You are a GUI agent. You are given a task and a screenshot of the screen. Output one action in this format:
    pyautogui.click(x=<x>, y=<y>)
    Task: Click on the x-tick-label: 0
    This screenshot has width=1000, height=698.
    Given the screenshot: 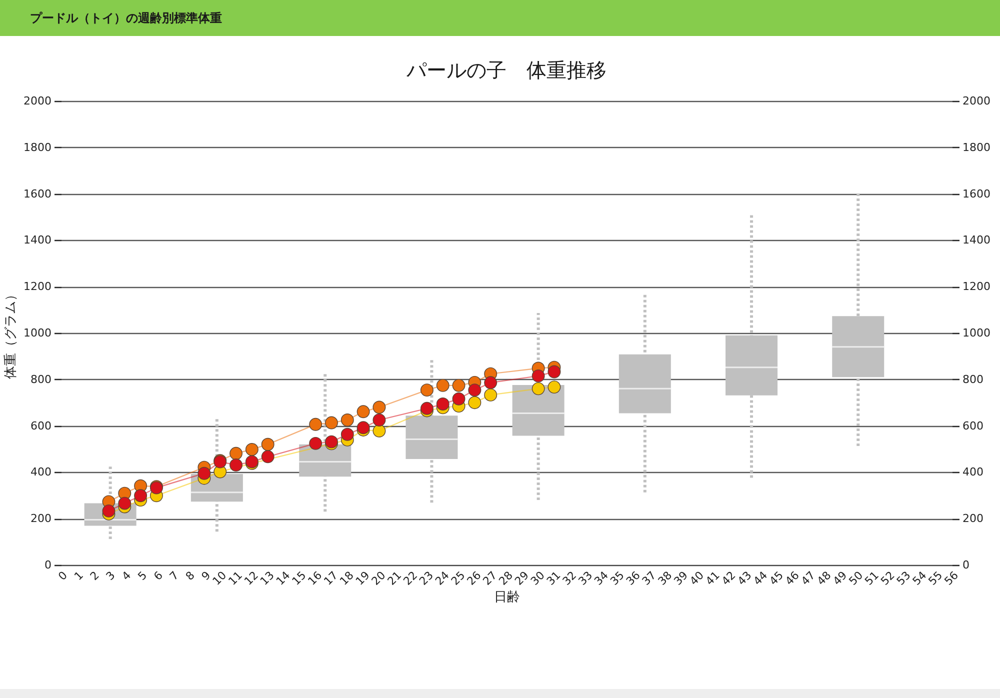 What is the action you would take?
    pyautogui.click(x=63, y=575)
    